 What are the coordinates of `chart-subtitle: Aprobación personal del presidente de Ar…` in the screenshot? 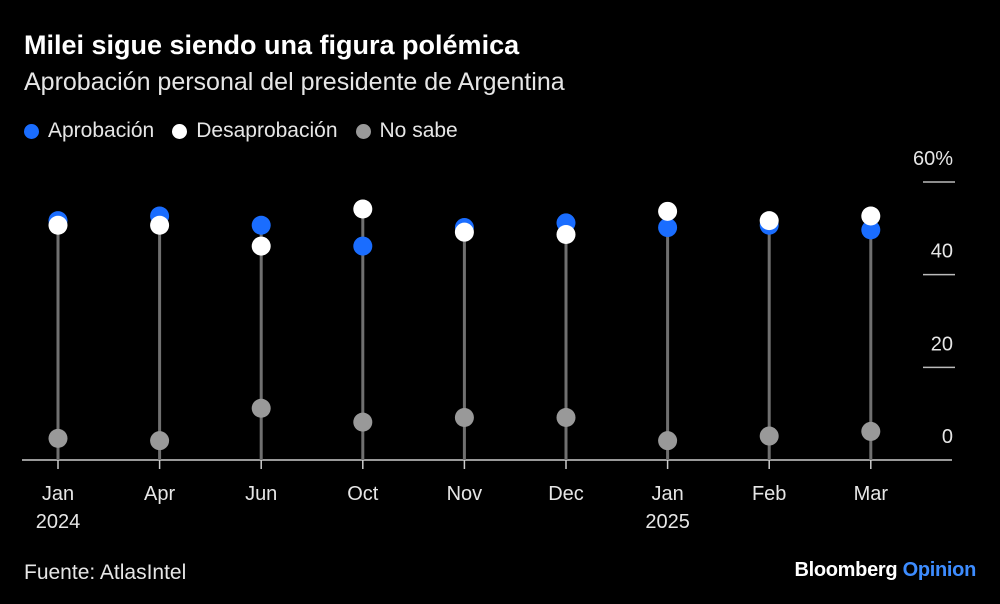 It's located at (294, 82).